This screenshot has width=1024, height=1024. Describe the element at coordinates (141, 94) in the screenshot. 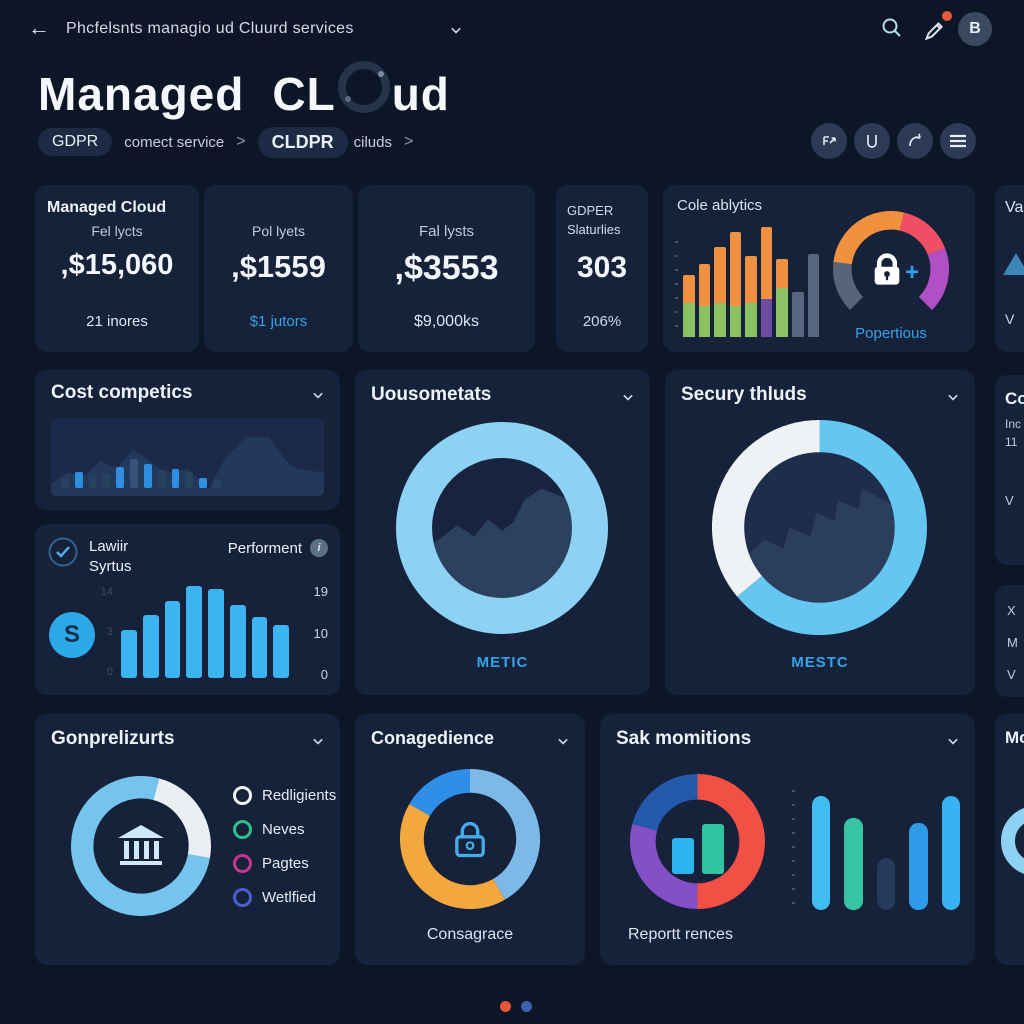

I see `page-title-word1: Managed` at that location.